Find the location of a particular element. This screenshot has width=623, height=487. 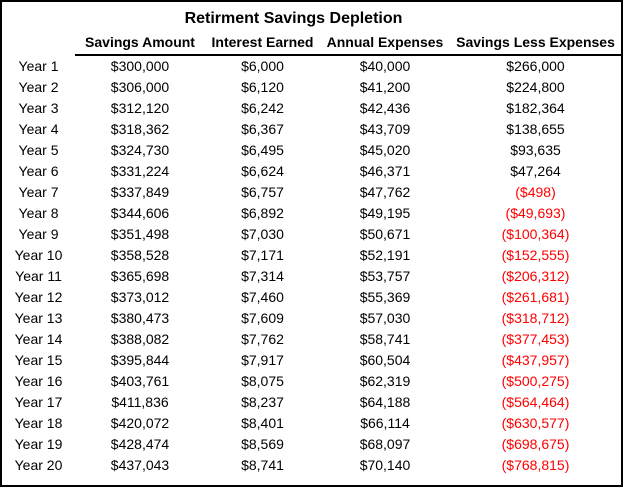

cell-year-label: Year 7 is located at coordinates (38, 192).